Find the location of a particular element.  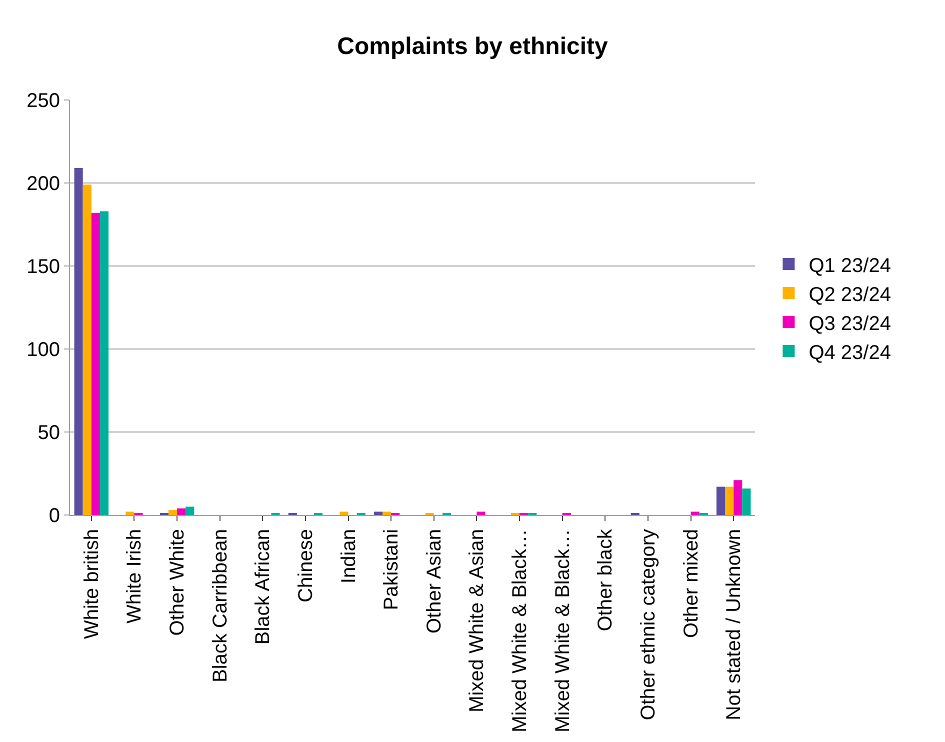

x-tick-label: Mixed White & Asian is located at coordinates (477, 620).